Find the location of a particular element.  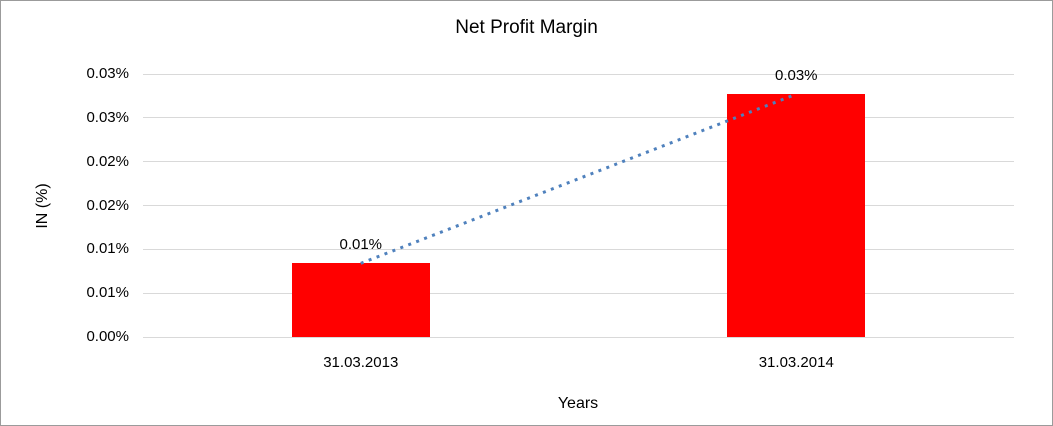

bar-31-03-2013 is located at coordinates (360, 300).